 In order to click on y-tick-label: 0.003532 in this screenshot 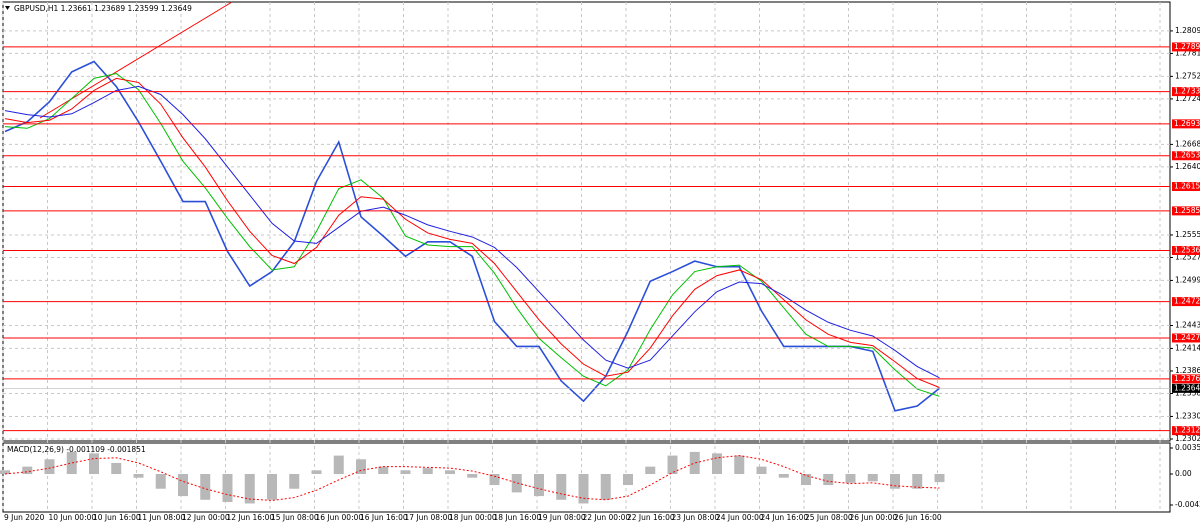, I will do `click(1187, 447)`.